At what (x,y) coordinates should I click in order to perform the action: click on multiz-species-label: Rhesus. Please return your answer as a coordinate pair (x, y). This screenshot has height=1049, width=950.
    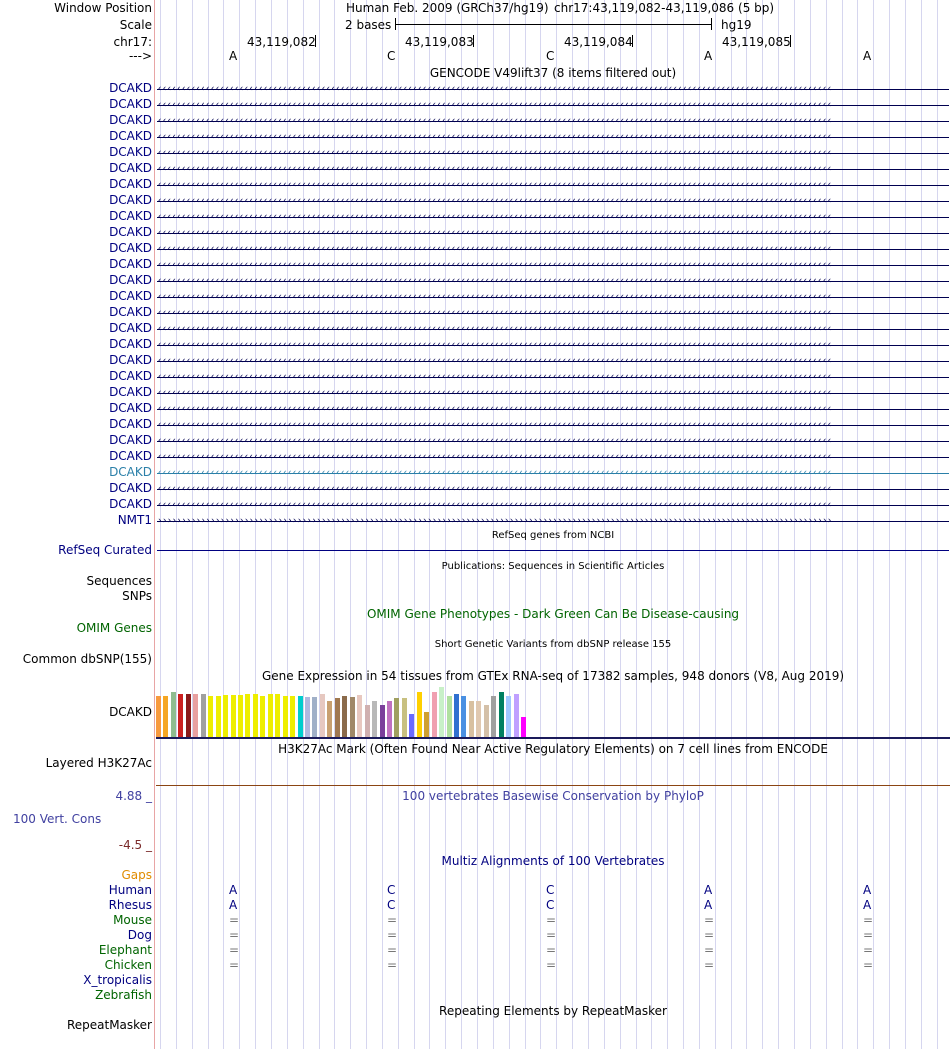
    Looking at the image, I should click on (130, 905).